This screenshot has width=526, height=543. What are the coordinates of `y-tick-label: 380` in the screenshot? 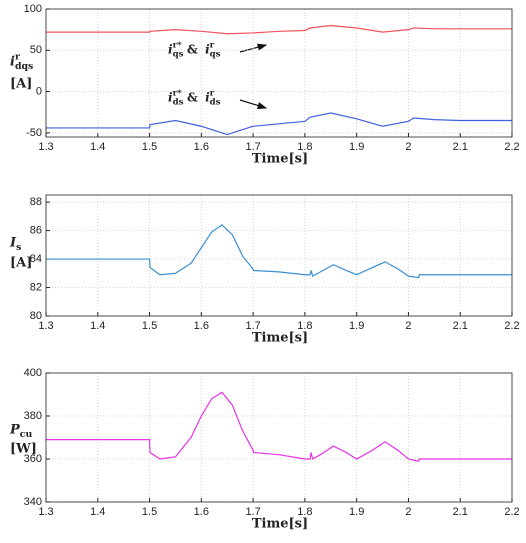 It's located at (33, 416).